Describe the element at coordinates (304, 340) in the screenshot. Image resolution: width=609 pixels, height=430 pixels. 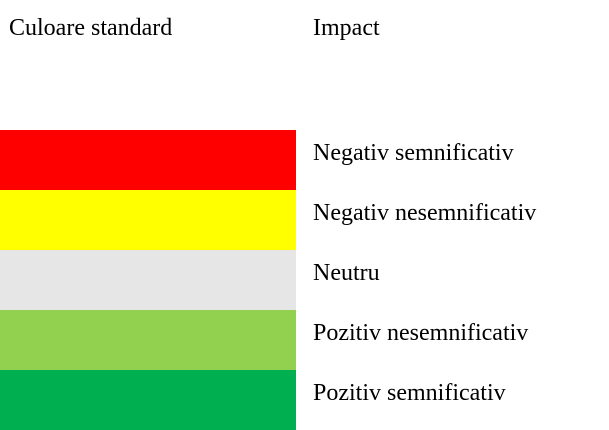
I see `legend-row-positive-insignificant: Pozitiv nesemnificativ` at that location.